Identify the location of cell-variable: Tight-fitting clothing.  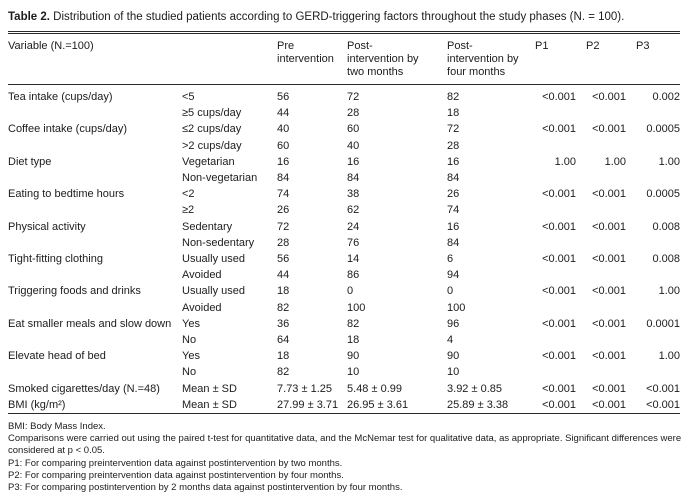
(55, 259).